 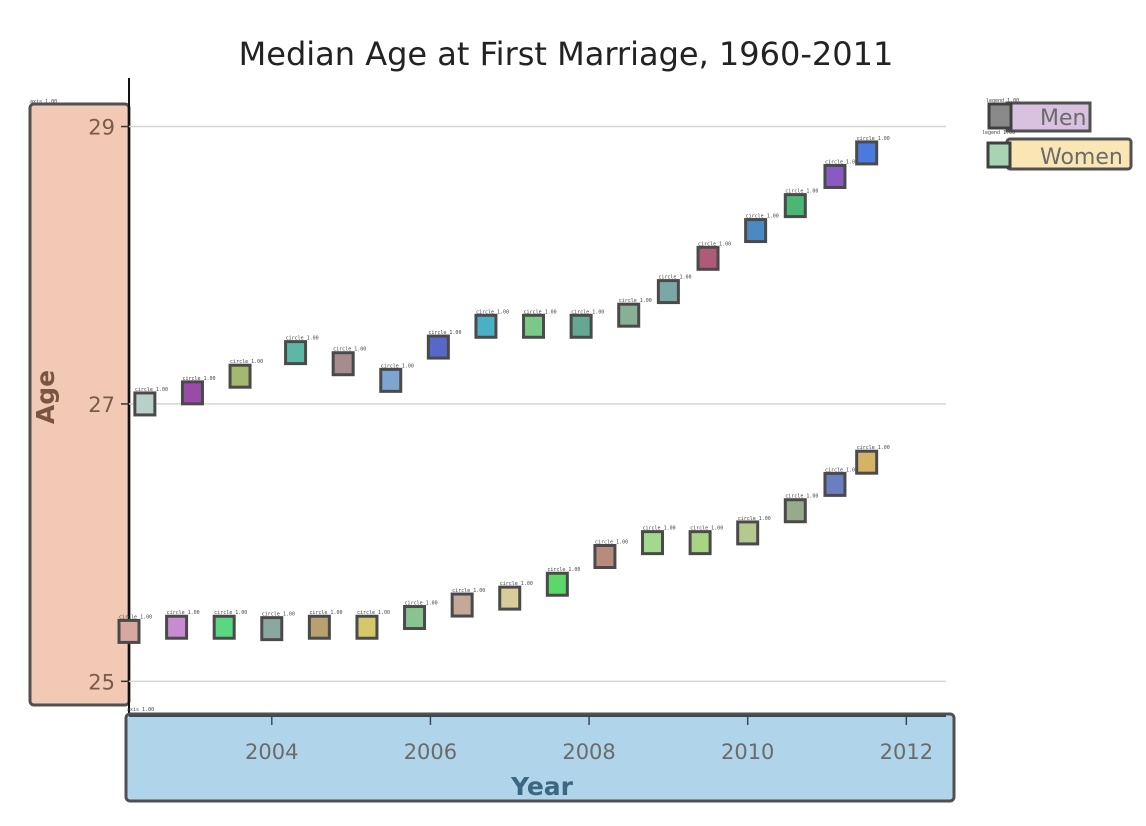 I want to click on marker-annotation-women-14: circle 1.00, so click(x=801, y=497).